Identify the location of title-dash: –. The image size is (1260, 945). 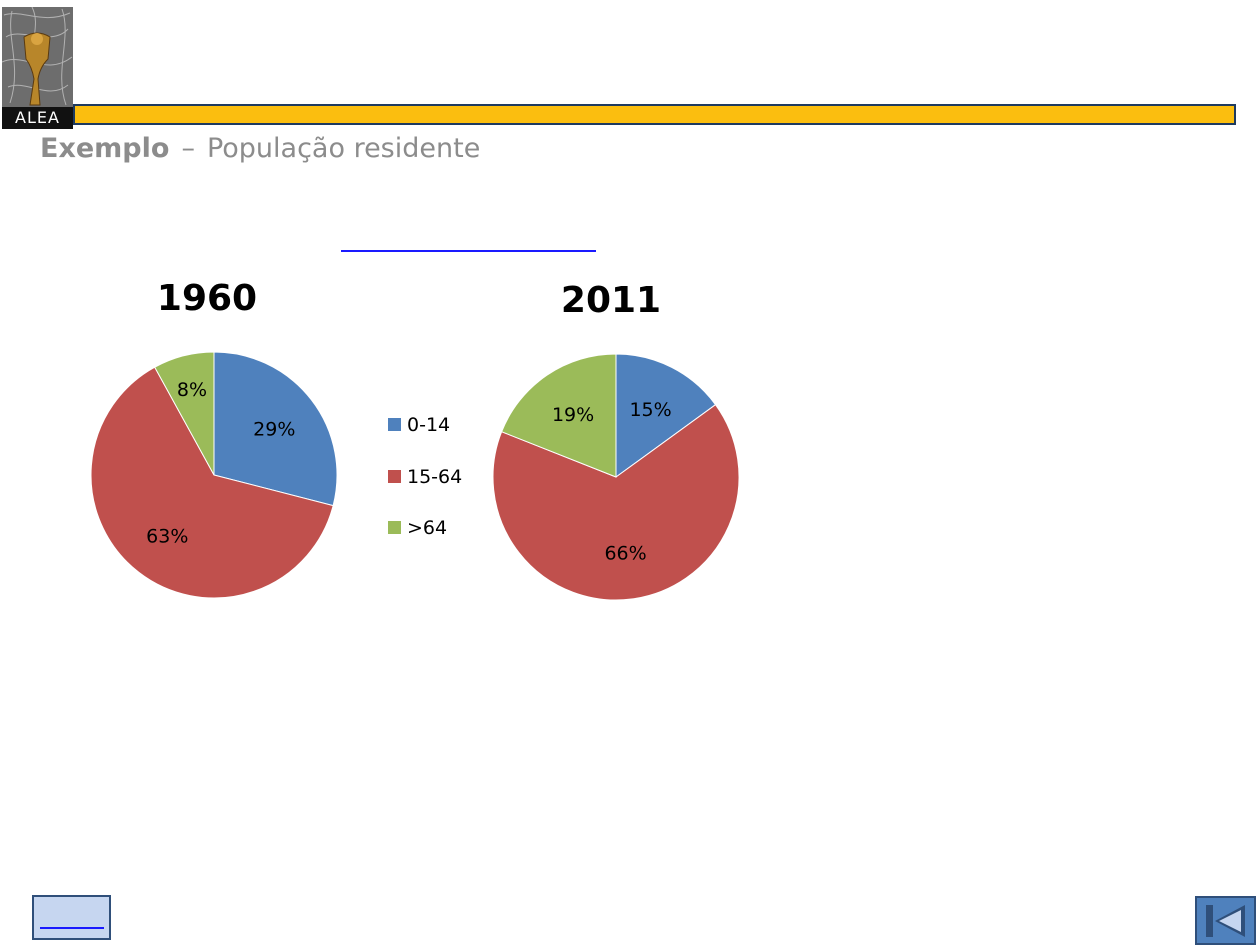
(188, 148).